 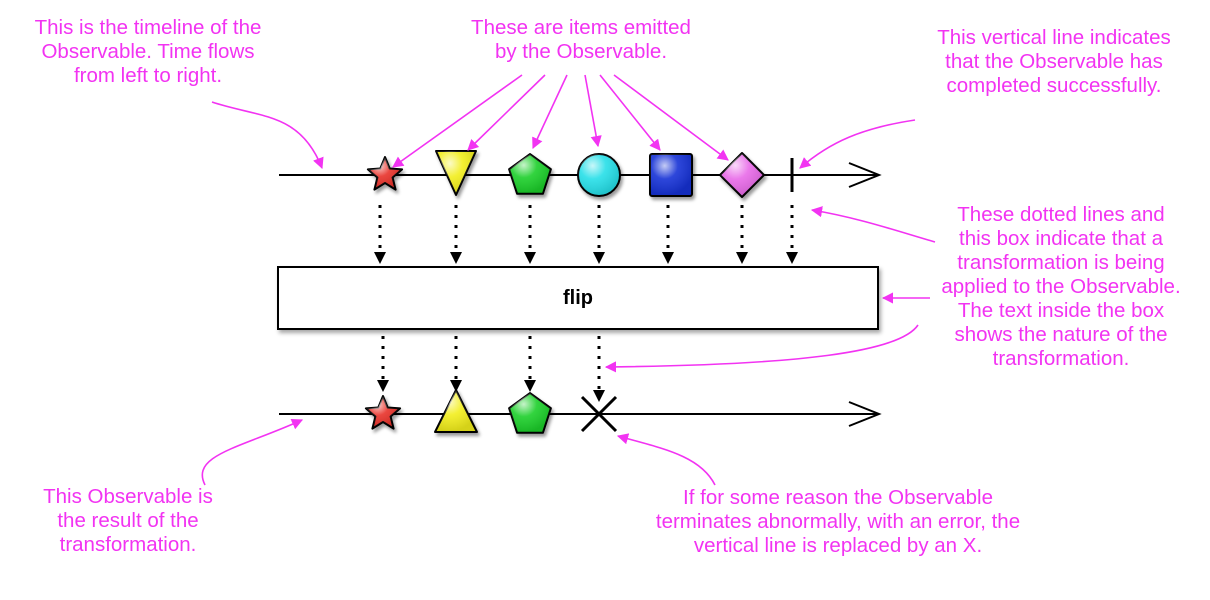 What do you see at coordinates (530, 413) in the screenshot?
I see `result-item-pentagon` at bounding box center [530, 413].